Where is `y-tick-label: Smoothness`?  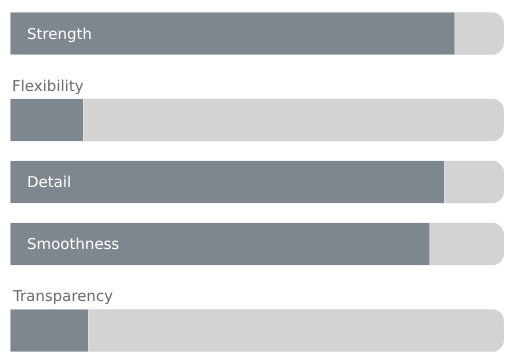
y-tick-label: Smoothness is located at coordinates (73, 244).